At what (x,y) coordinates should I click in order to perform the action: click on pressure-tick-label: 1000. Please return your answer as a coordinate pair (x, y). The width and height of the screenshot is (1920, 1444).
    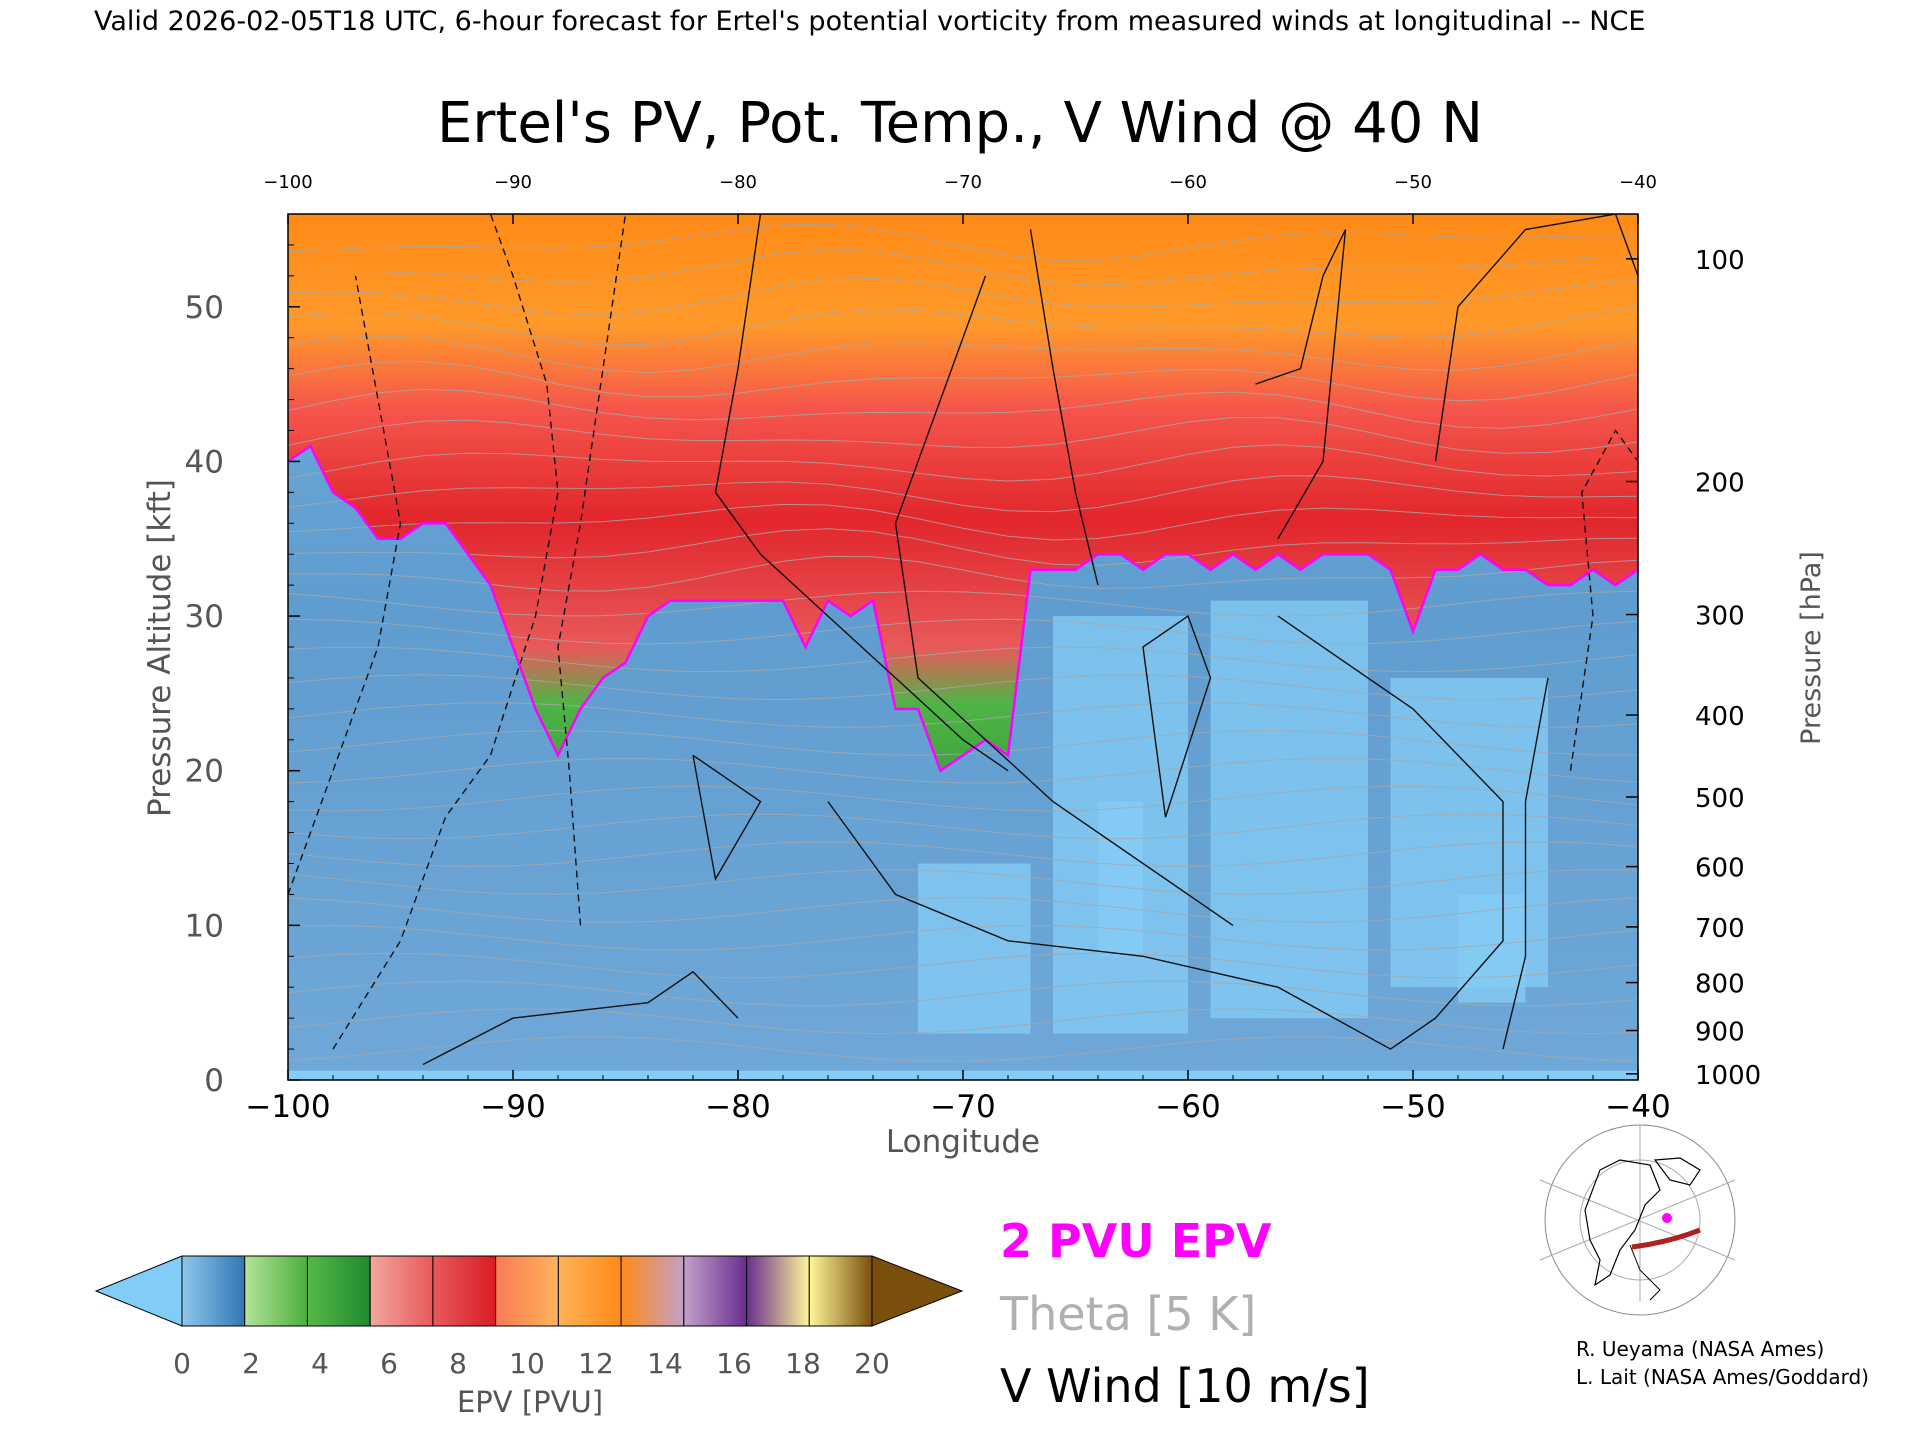
    Looking at the image, I should click on (1728, 1076).